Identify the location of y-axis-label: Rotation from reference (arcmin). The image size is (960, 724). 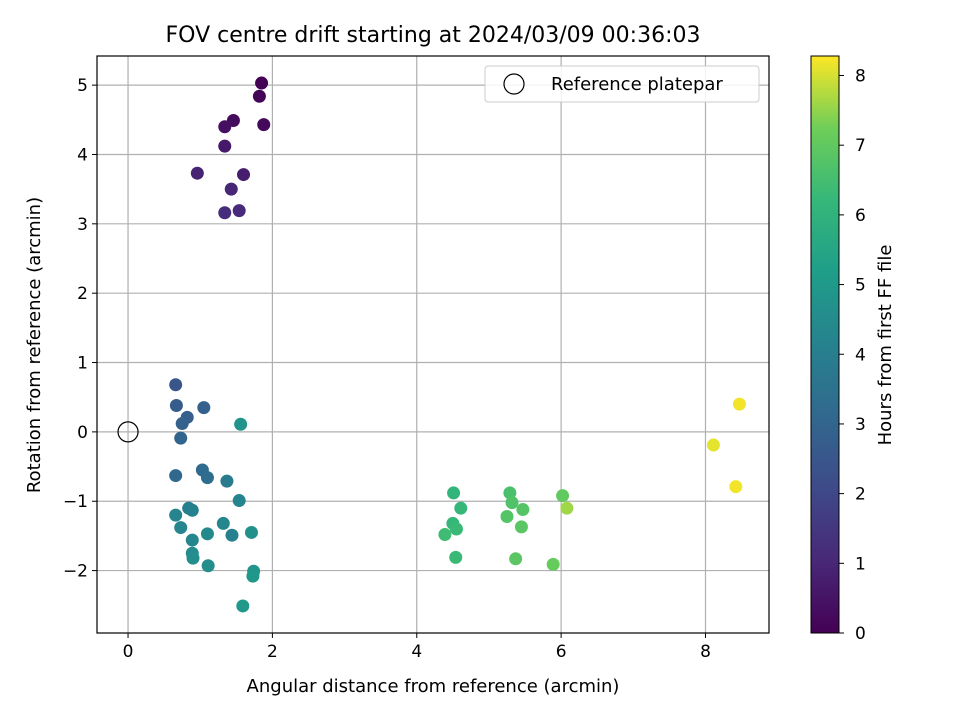
(34, 345).